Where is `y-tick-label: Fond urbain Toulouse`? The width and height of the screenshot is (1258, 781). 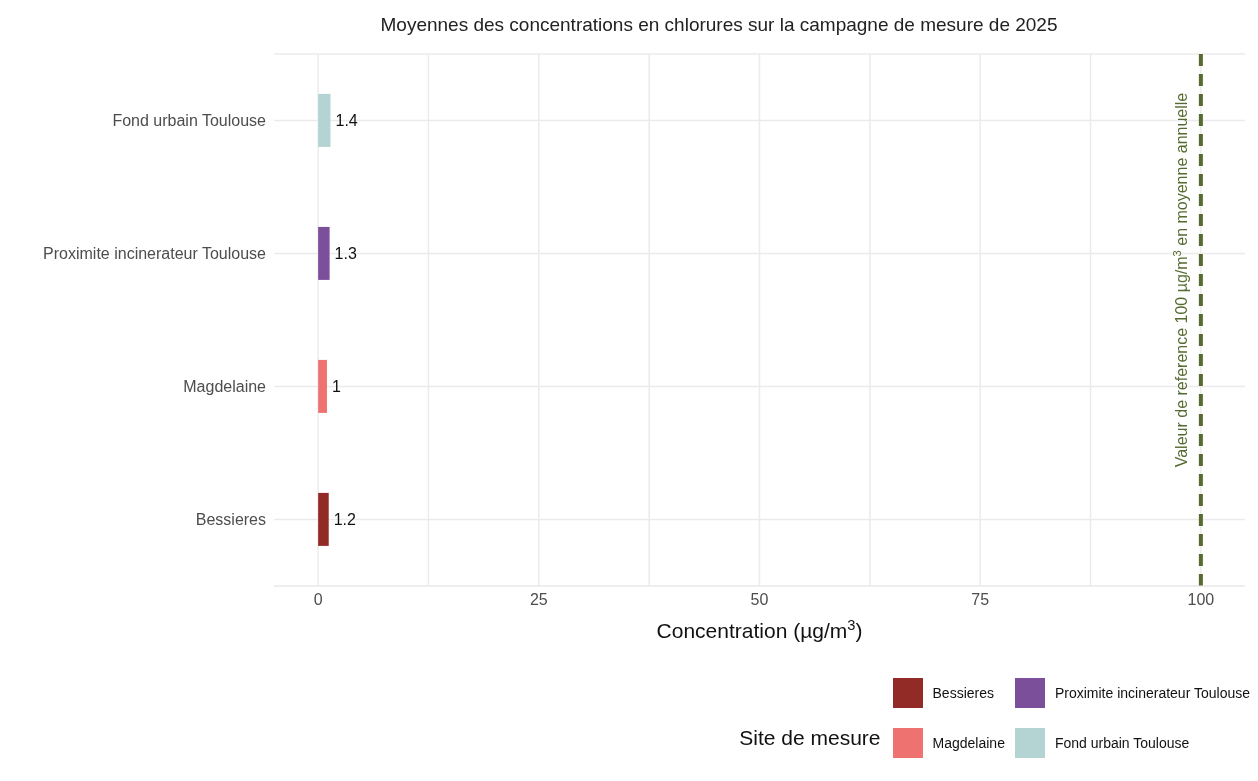
y-tick-label: Fond urbain Toulouse is located at coordinates (189, 121).